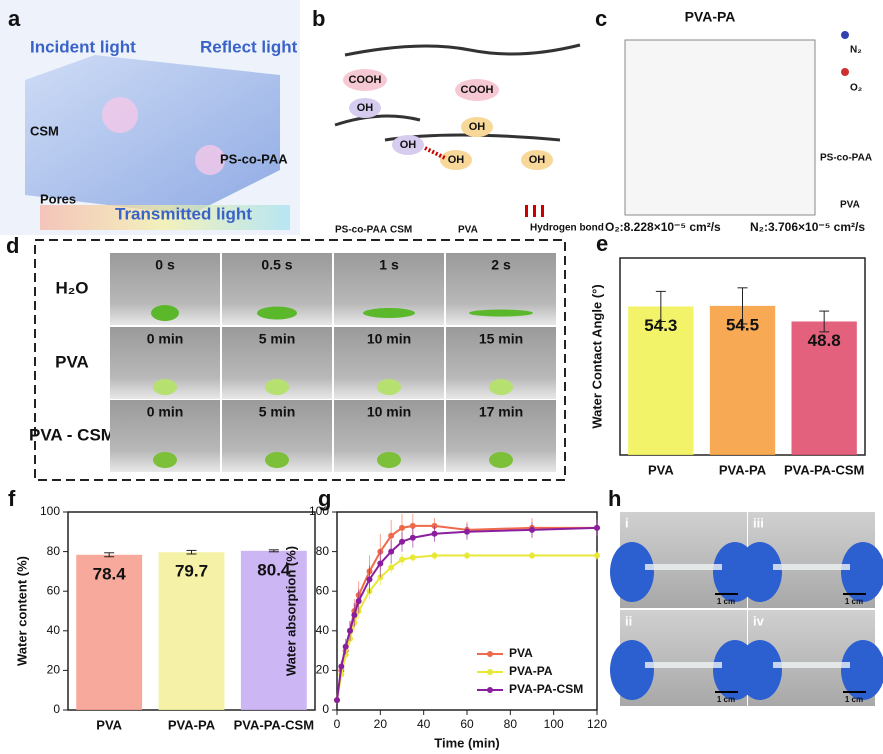 The height and width of the screenshot is (754, 883). Describe the element at coordinates (501, 339) in the screenshot. I see `time-label: 15 min` at that location.